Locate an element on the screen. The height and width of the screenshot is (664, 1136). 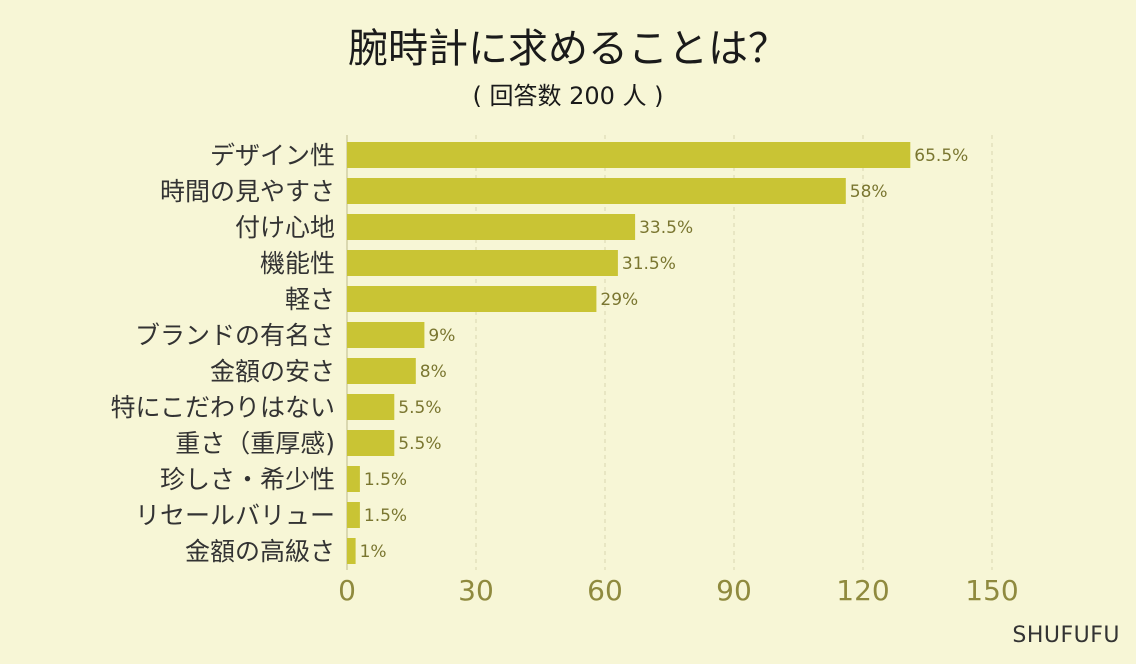
brand-logo-text: SHUFUFU is located at coordinates (1066, 635).